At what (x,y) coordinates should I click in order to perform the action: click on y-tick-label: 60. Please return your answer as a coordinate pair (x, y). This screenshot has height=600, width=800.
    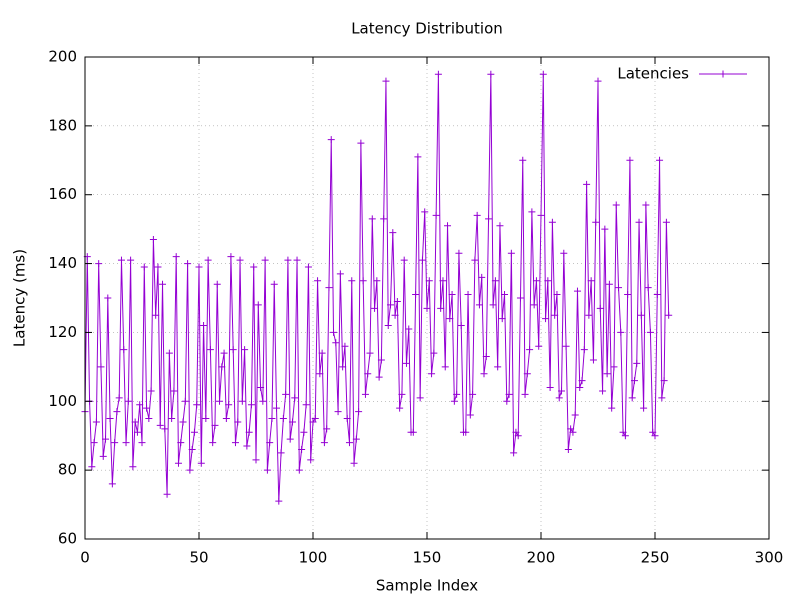
    Looking at the image, I should click on (67, 539).